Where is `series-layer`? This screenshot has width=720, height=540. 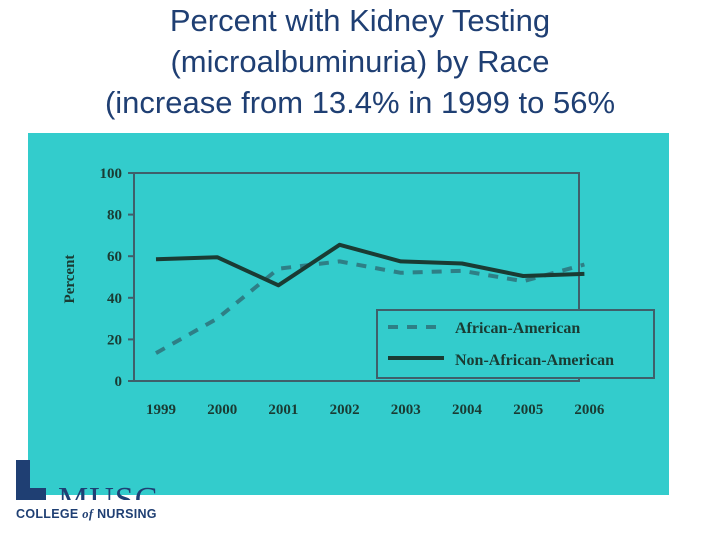 series-layer is located at coordinates (370, 298).